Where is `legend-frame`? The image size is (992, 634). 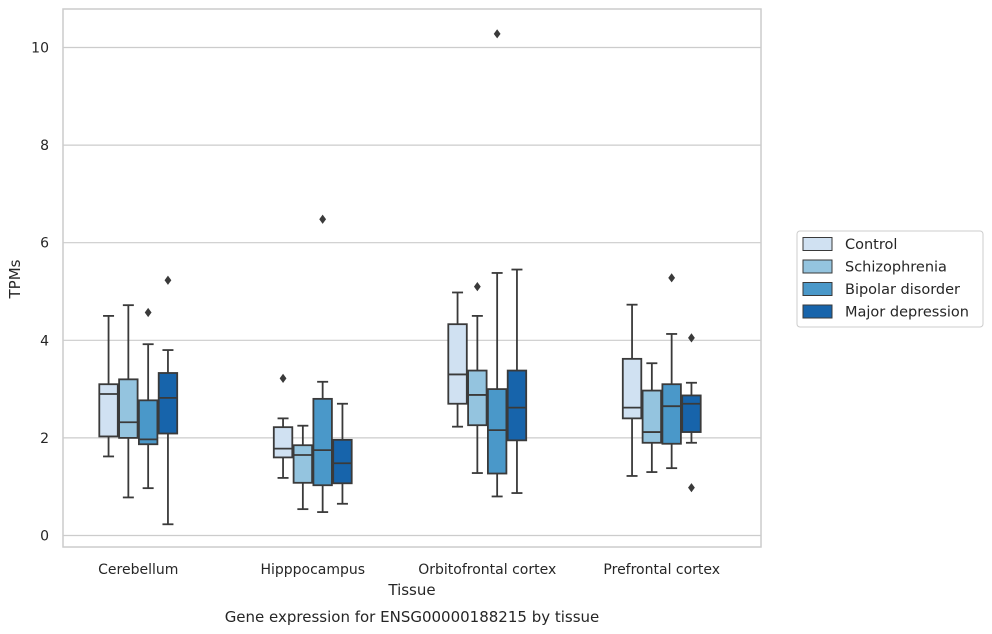 legend-frame is located at coordinates (890, 279).